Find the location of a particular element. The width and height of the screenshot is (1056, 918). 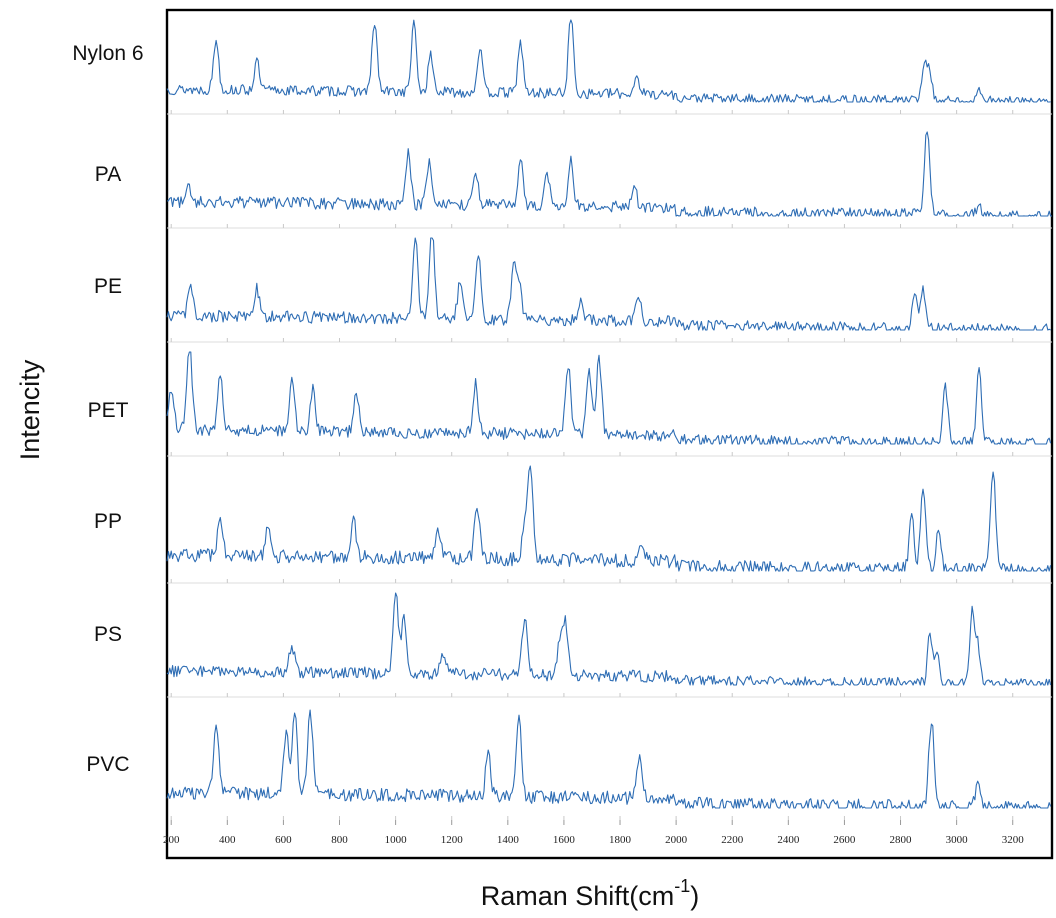

x-axis-title-superscript: -1 is located at coordinates (682, 886).